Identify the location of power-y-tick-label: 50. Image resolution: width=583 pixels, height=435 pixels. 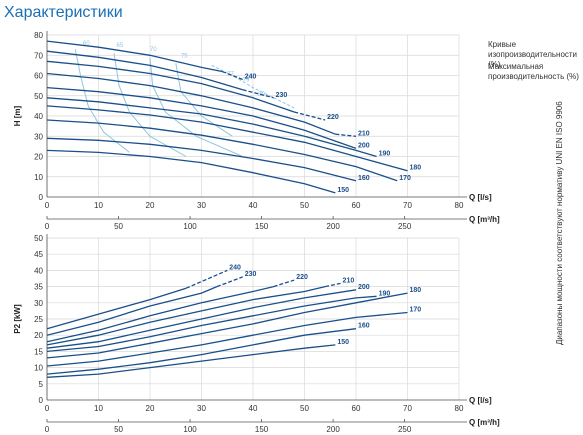
(38, 238).